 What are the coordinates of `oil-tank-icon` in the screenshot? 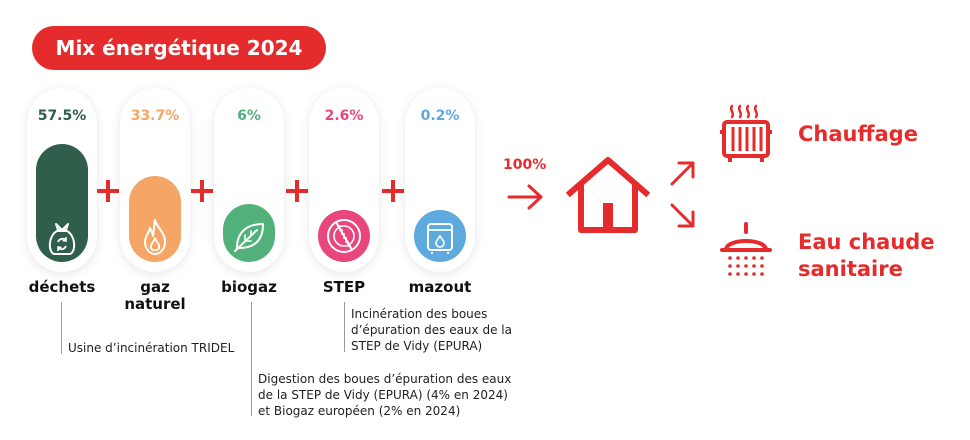 It's located at (440, 238).